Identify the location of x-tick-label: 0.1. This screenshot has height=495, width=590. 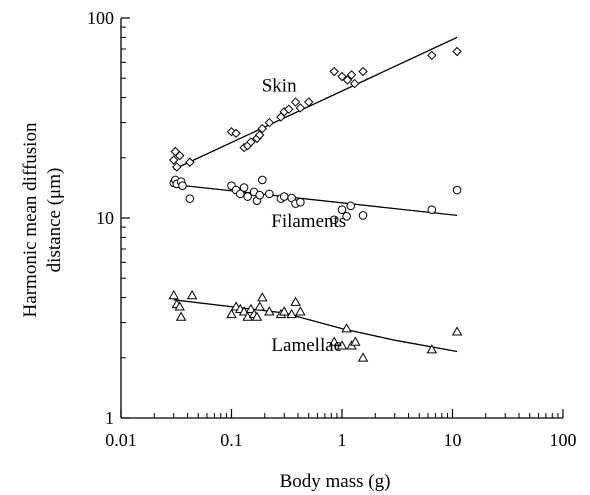
(231, 440).